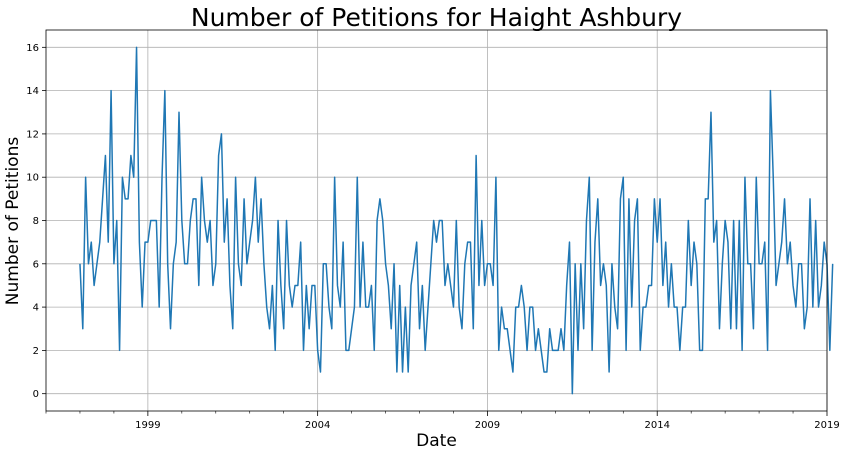 Image resolution: width=847 pixels, height=455 pixels. I want to click on x-tick-label: 2004, so click(317, 425).